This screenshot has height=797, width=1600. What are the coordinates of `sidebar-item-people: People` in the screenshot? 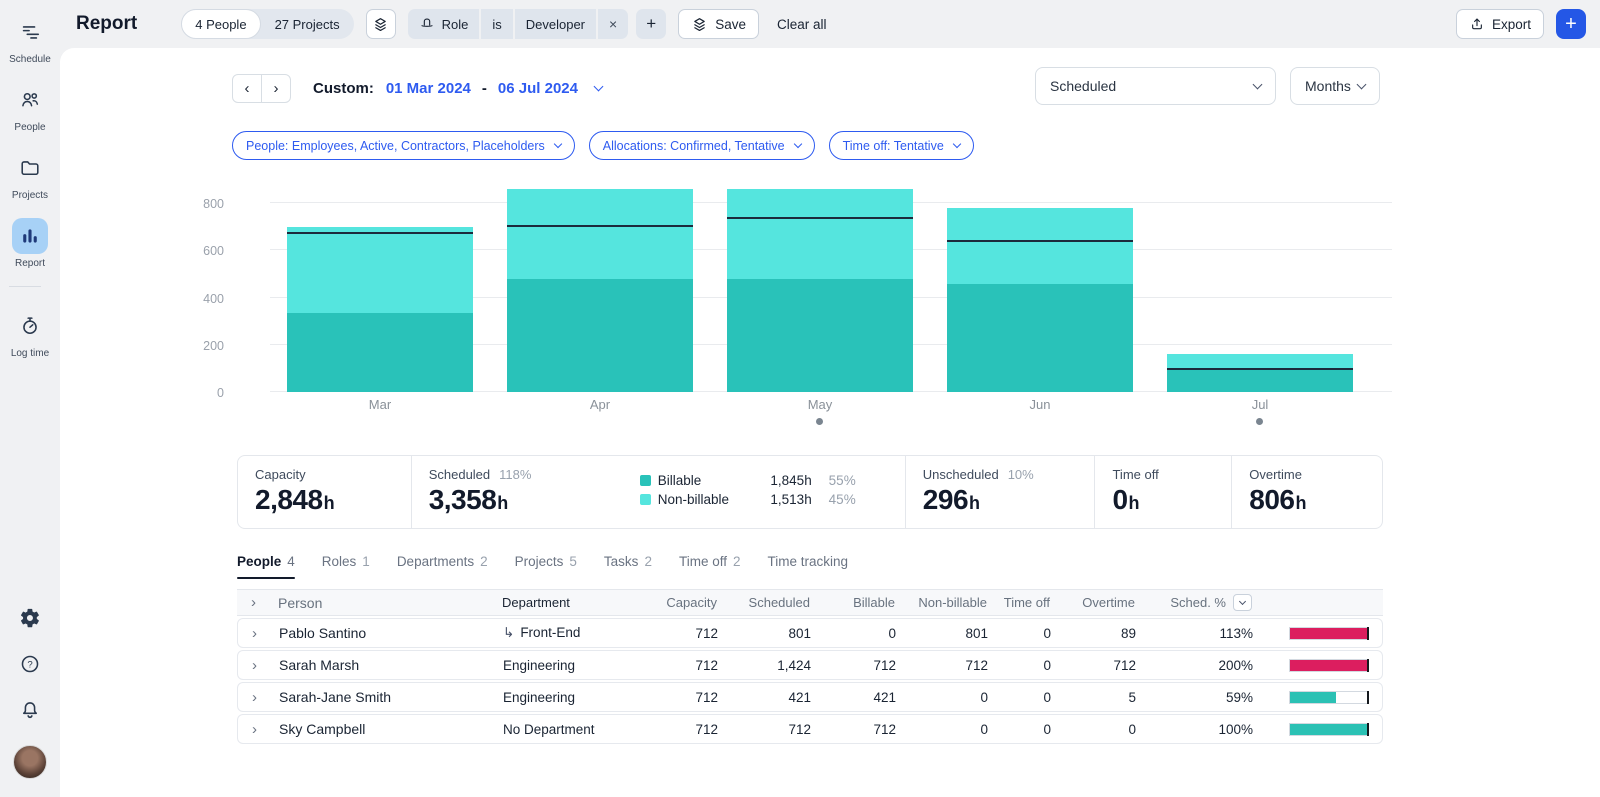 It's located at (30, 107).